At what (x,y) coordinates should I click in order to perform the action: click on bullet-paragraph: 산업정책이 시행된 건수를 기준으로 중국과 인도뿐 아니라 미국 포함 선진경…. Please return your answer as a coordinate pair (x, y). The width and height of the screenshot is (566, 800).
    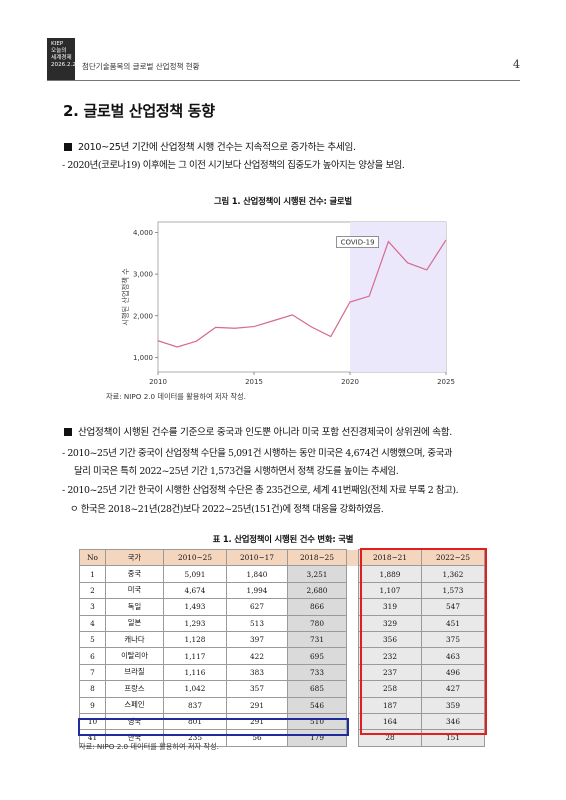
    Looking at the image, I should click on (258, 431).